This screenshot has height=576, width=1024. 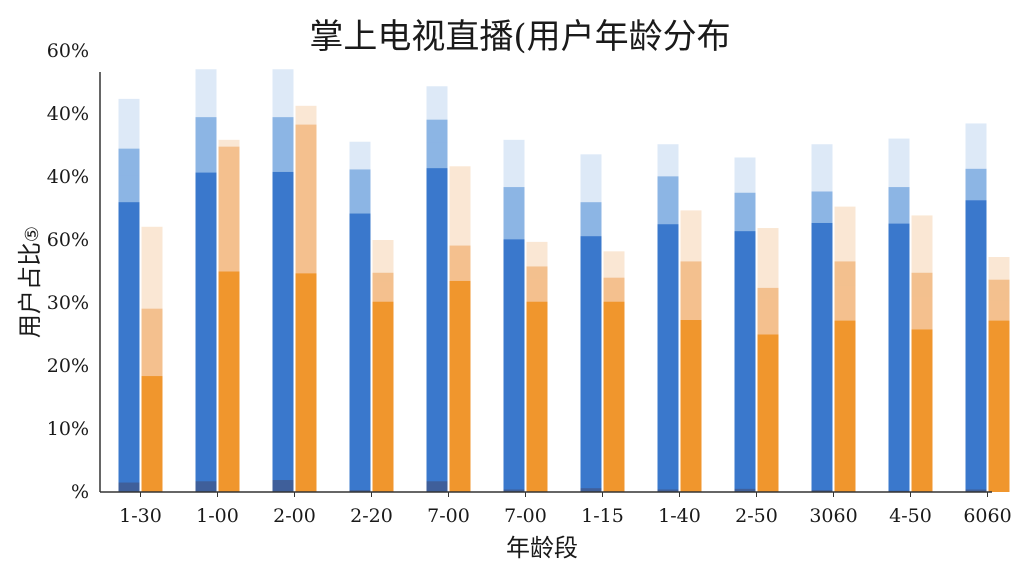 I want to click on y-axis-label: 用户占比⑤, so click(x=30, y=282).